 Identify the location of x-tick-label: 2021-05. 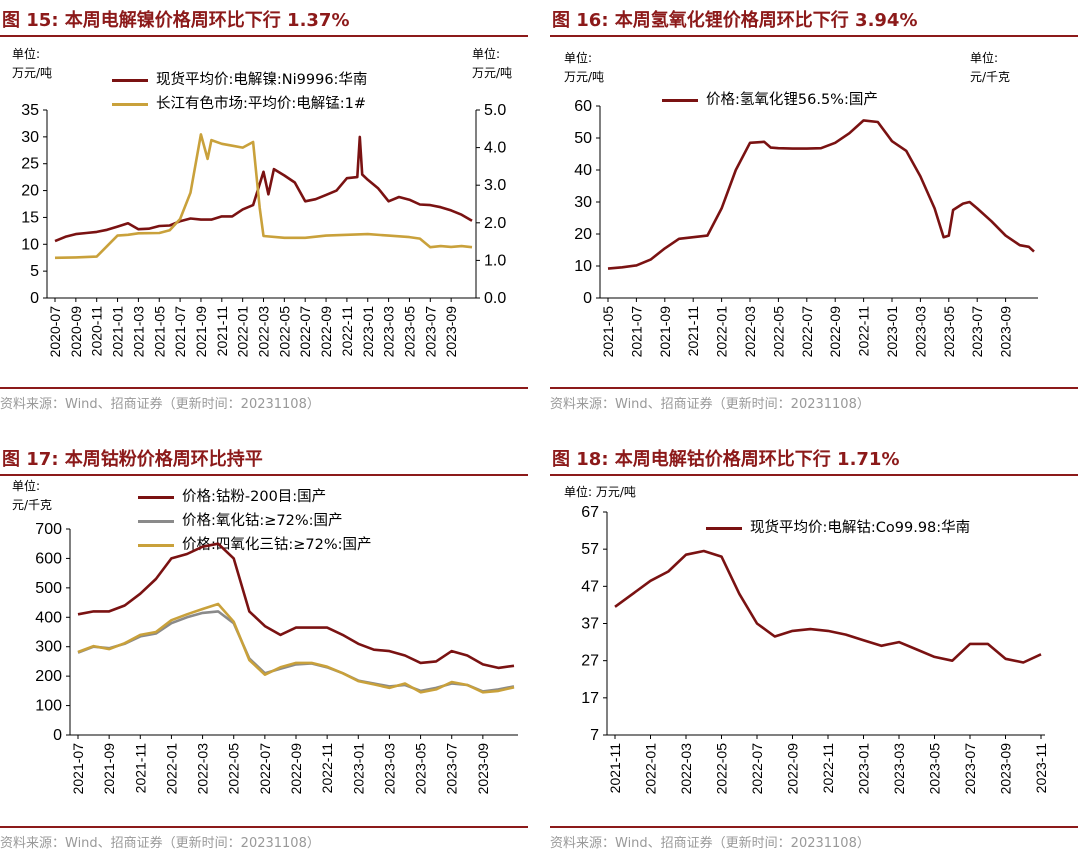
(608, 332).